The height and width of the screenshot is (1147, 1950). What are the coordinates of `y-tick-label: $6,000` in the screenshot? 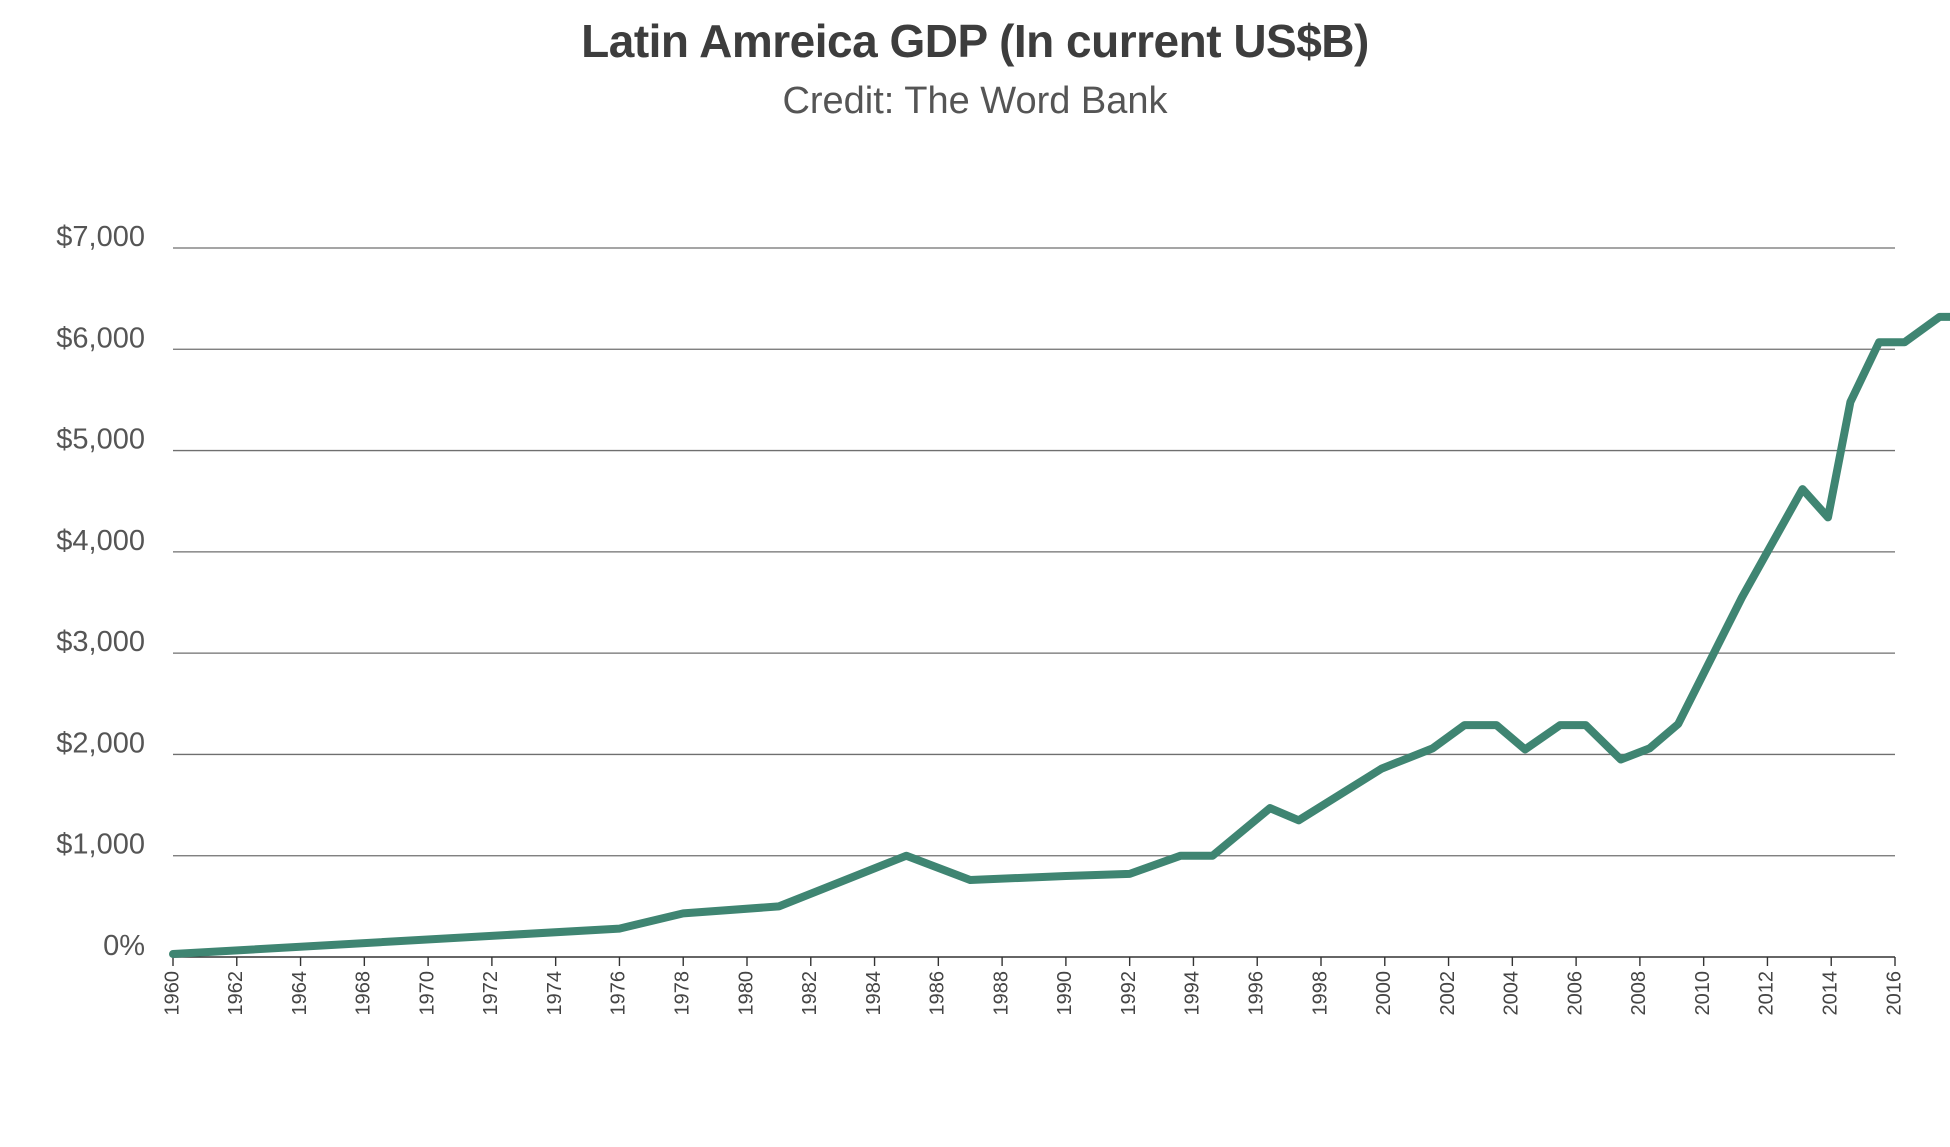 It's located at (100, 338).